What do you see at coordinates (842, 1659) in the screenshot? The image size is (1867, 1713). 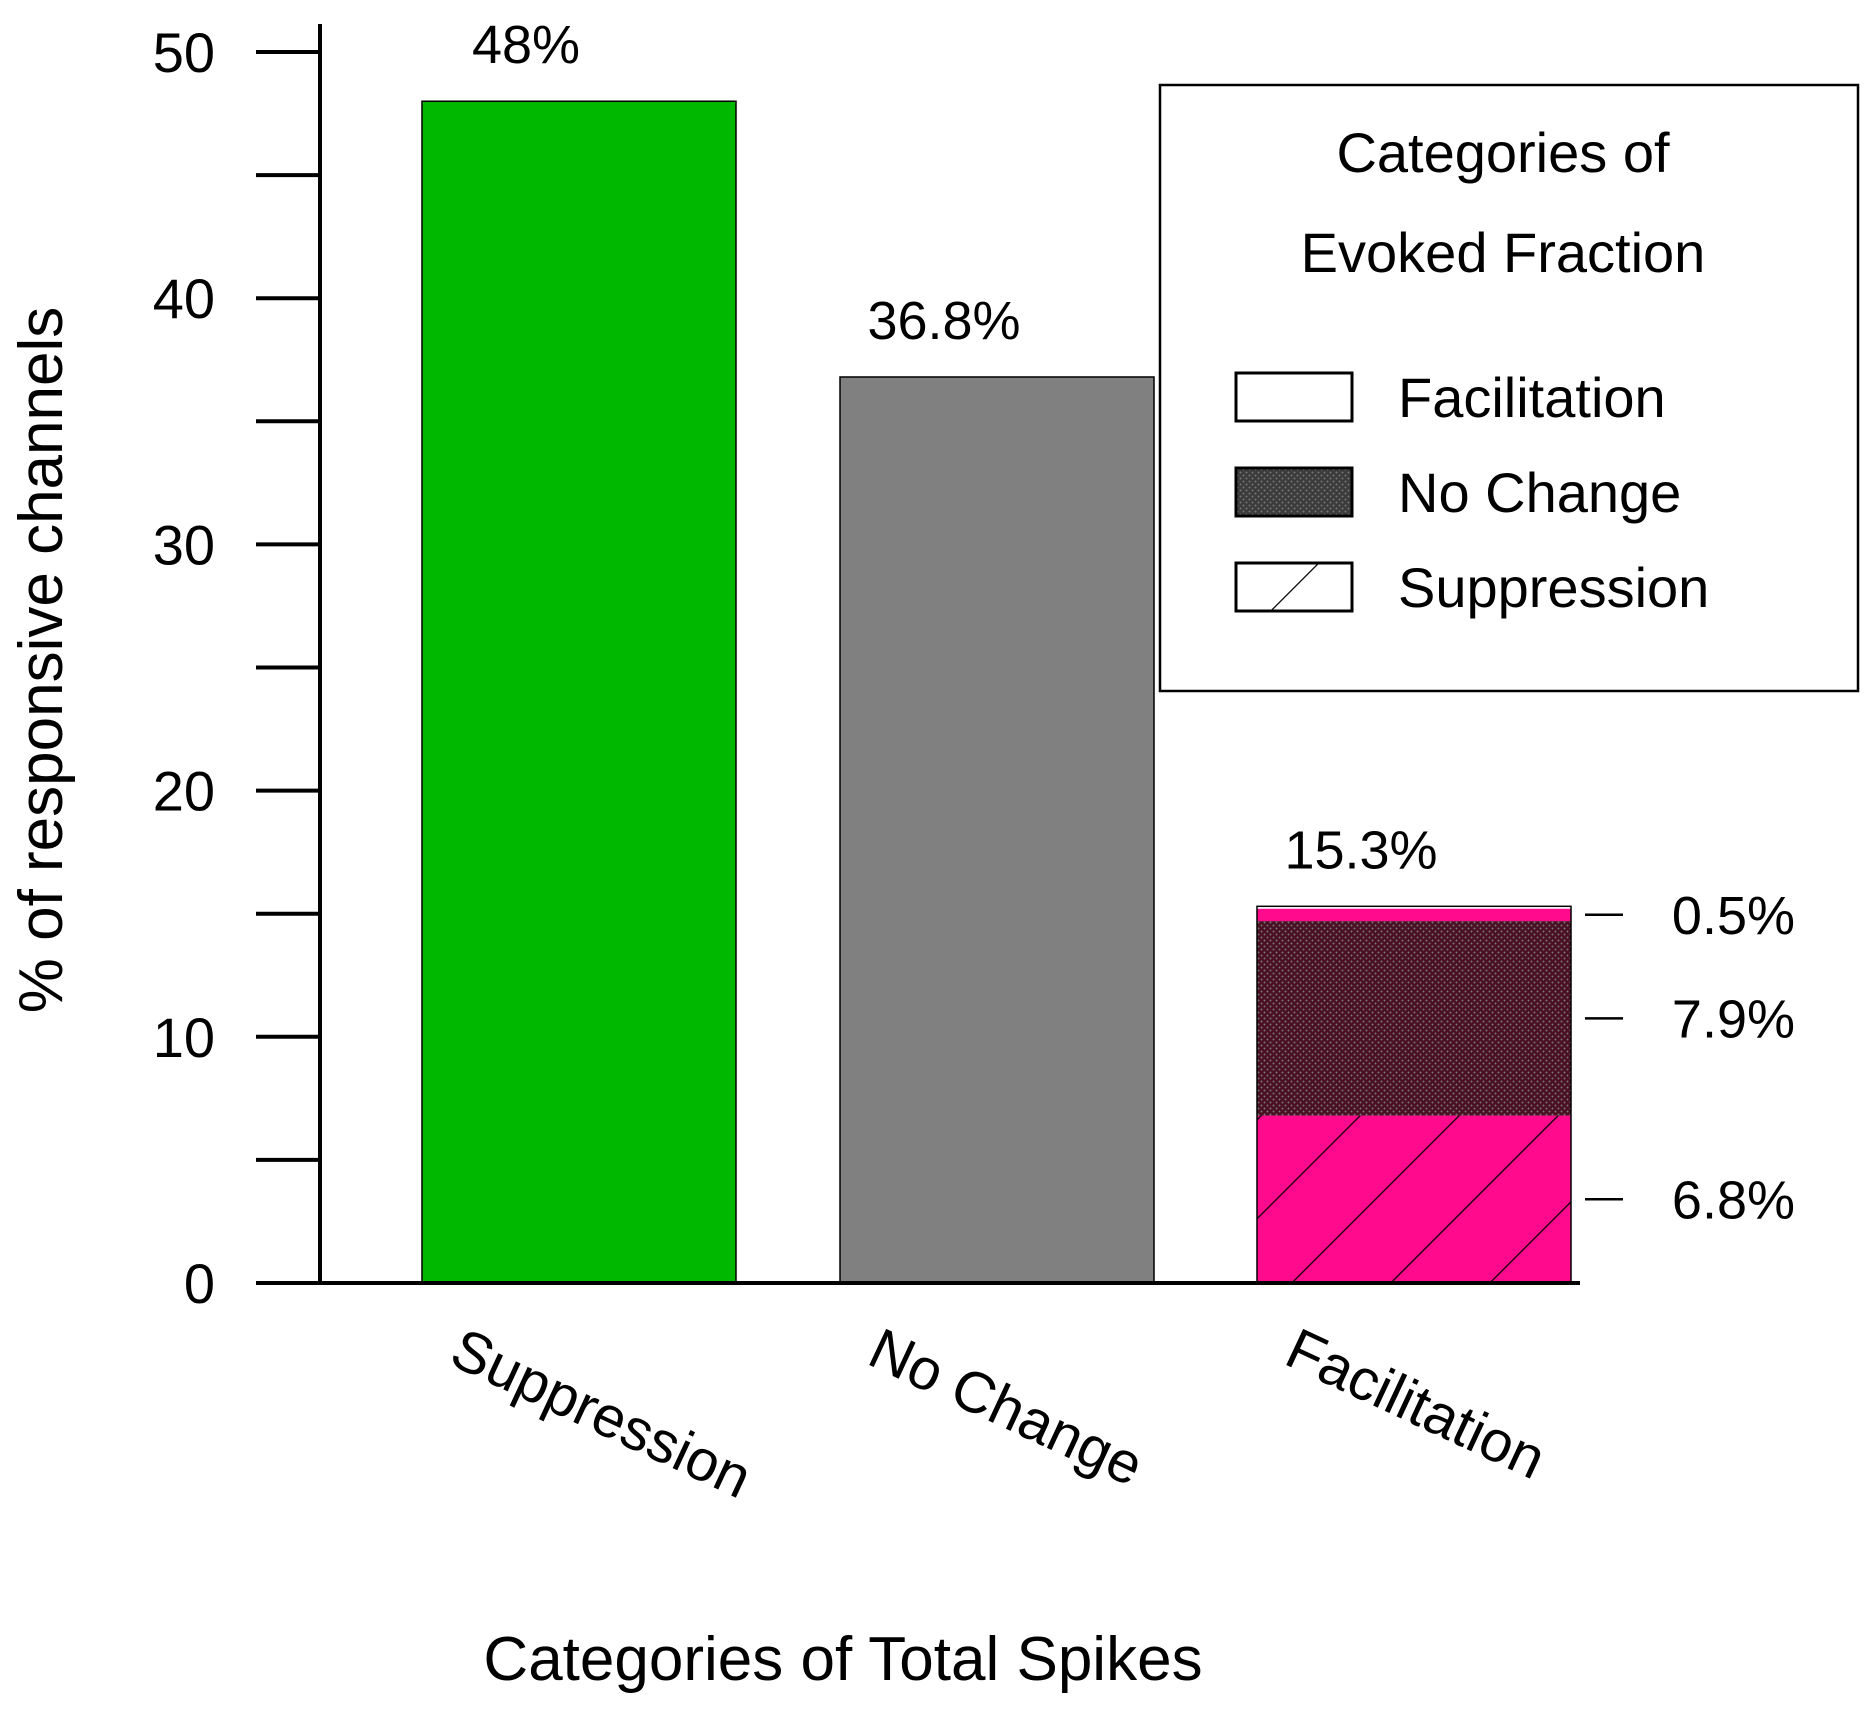 I see `x-axis-title: Categories of Total Spikes` at bounding box center [842, 1659].